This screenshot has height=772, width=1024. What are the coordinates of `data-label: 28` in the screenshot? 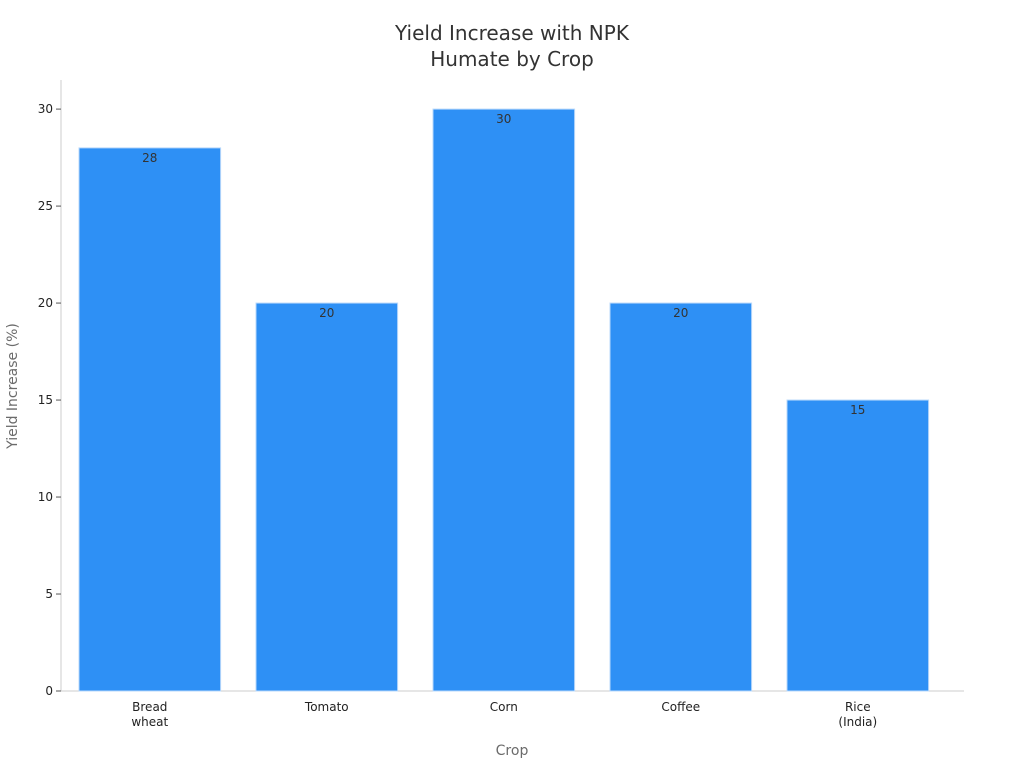 It's located at (149, 158).